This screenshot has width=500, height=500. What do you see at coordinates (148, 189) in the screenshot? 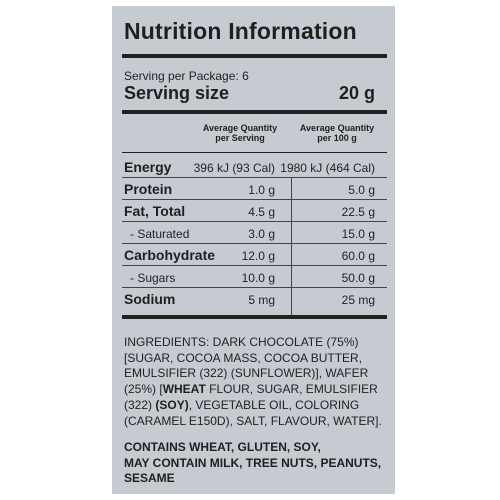
I see `nutrient-label: Protein` at bounding box center [148, 189].